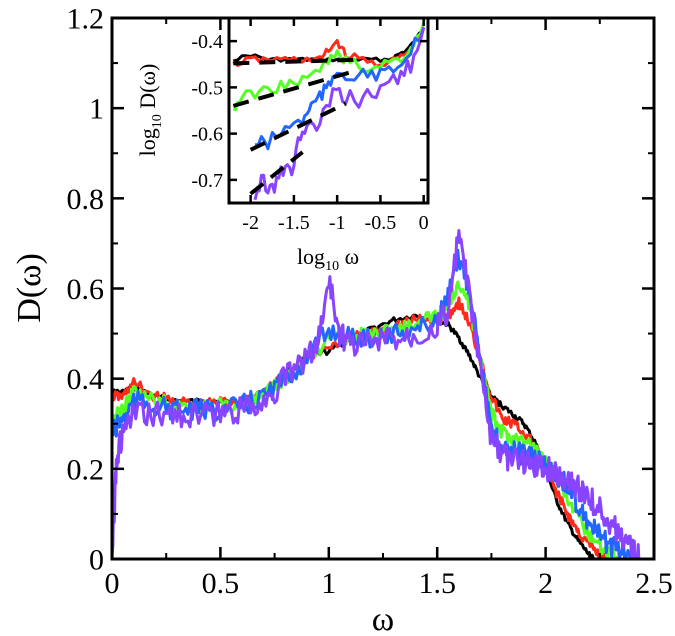  What do you see at coordinates (86, 19) in the screenshot?
I see `y-tick-label: 1.2` at bounding box center [86, 19].